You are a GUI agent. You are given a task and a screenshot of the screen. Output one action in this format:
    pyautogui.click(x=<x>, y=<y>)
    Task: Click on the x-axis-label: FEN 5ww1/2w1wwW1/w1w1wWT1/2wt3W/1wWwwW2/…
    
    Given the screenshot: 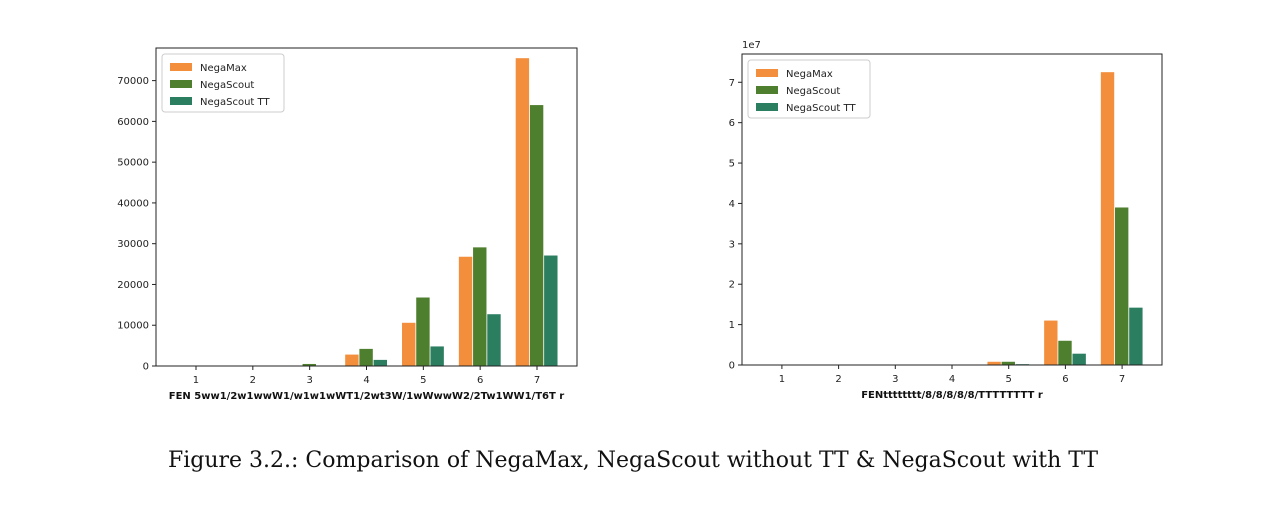 What is the action you would take?
    pyautogui.click(x=367, y=396)
    